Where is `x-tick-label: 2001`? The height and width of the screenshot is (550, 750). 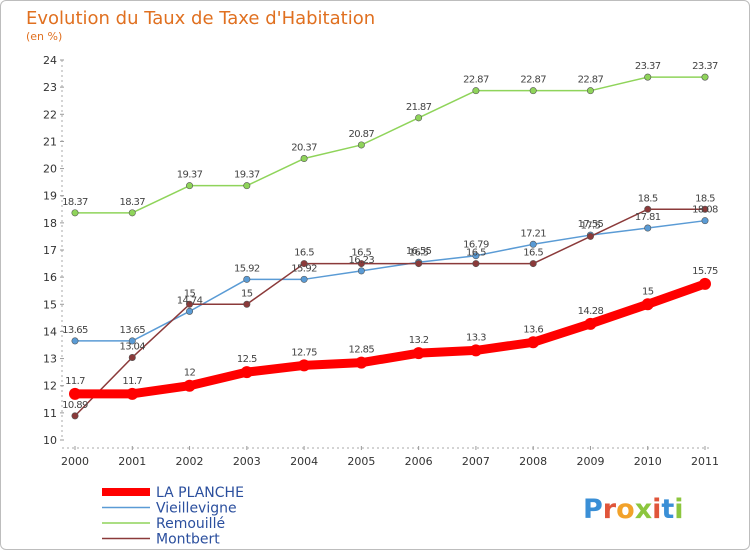
x-tick-label: 2001 is located at coordinates (132, 461).